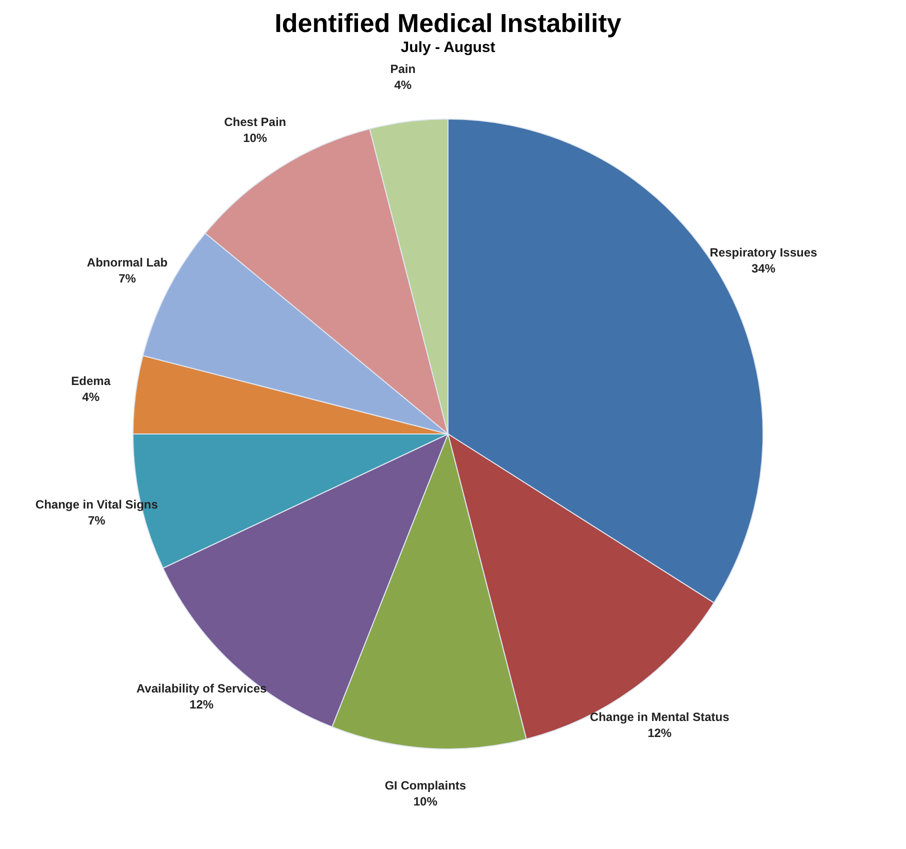 This screenshot has height=849, width=906. What do you see at coordinates (763, 269) in the screenshot?
I see `data-label: 34%` at bounding box center [763, 269].